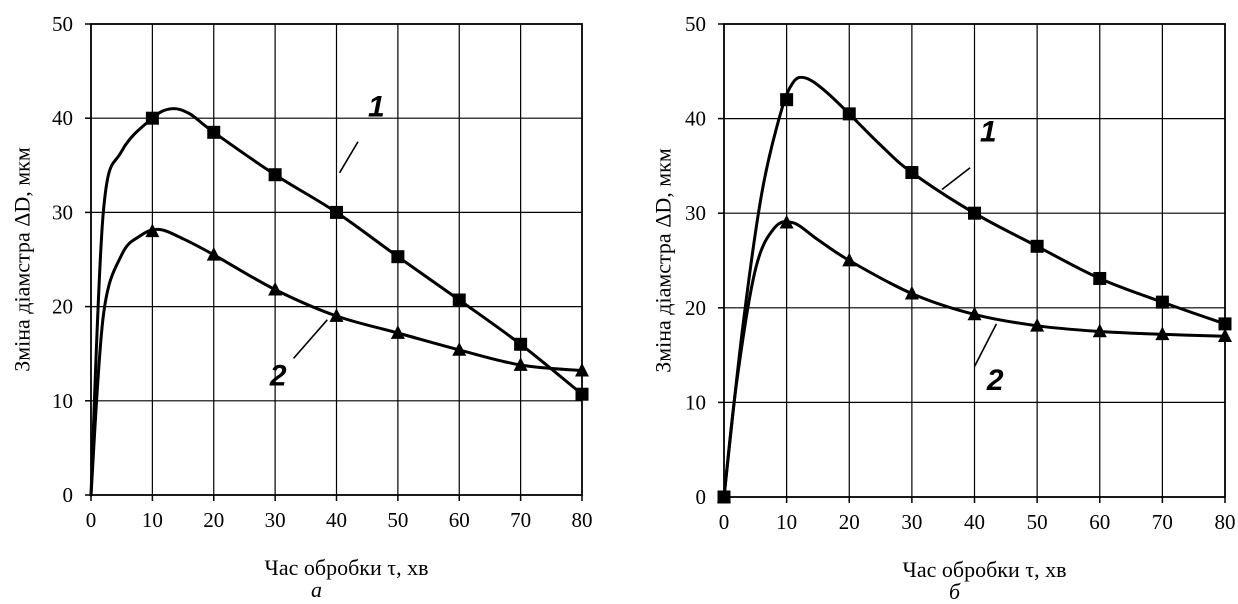 This screenshot has height=604, width=1238. Describe the element at coordinates (955, 591) in the screenshot. I see `panel-label: б` at that location.